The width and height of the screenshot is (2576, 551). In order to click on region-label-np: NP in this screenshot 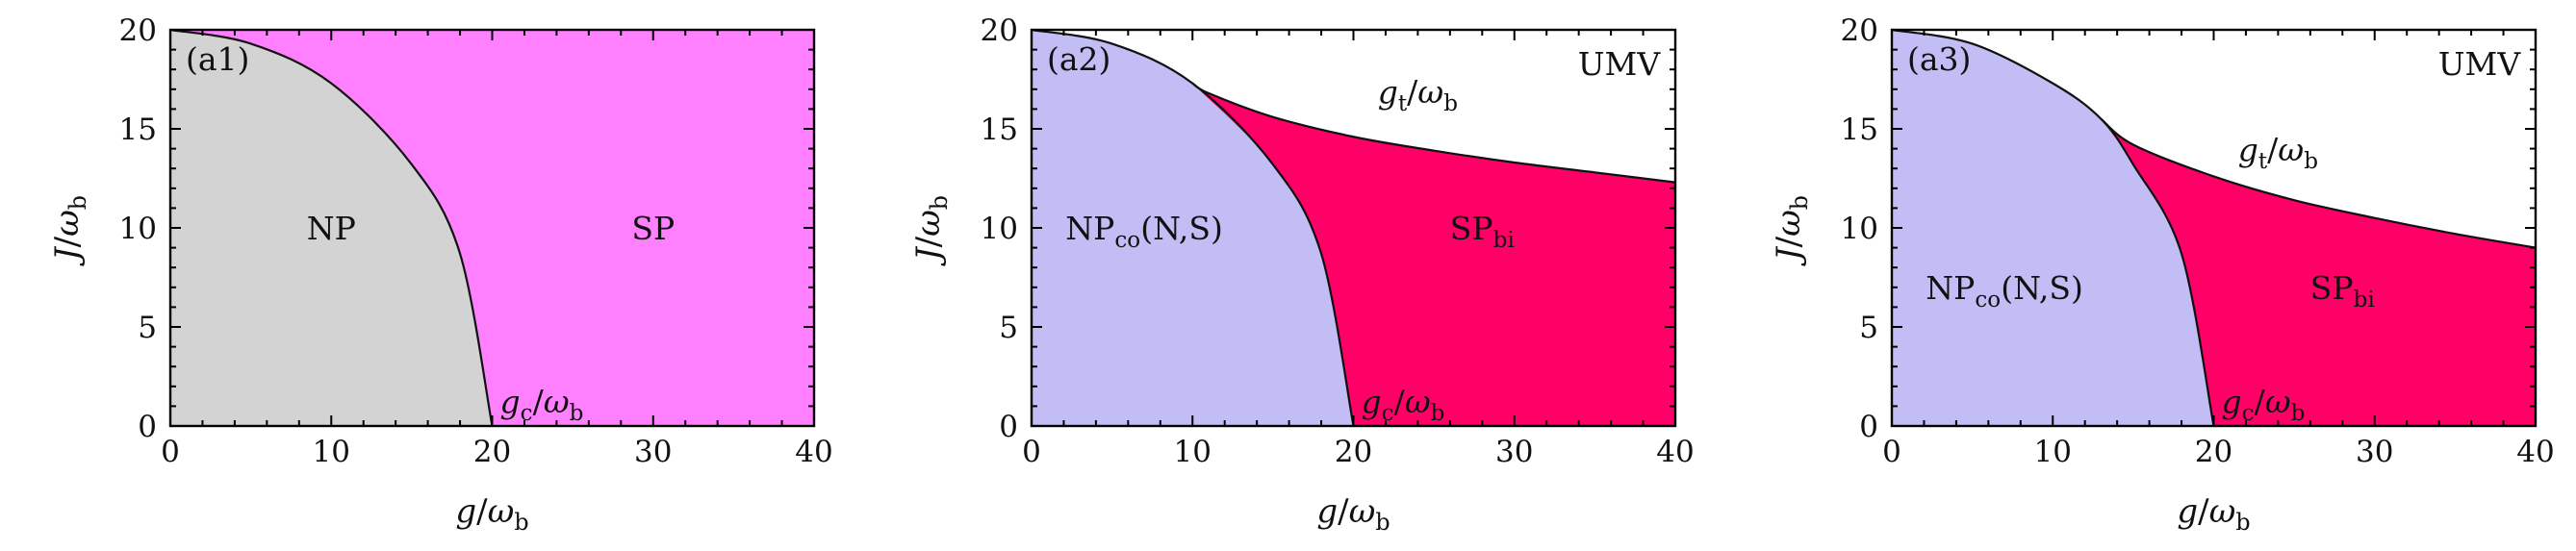, I will do `click(331, 228)`.